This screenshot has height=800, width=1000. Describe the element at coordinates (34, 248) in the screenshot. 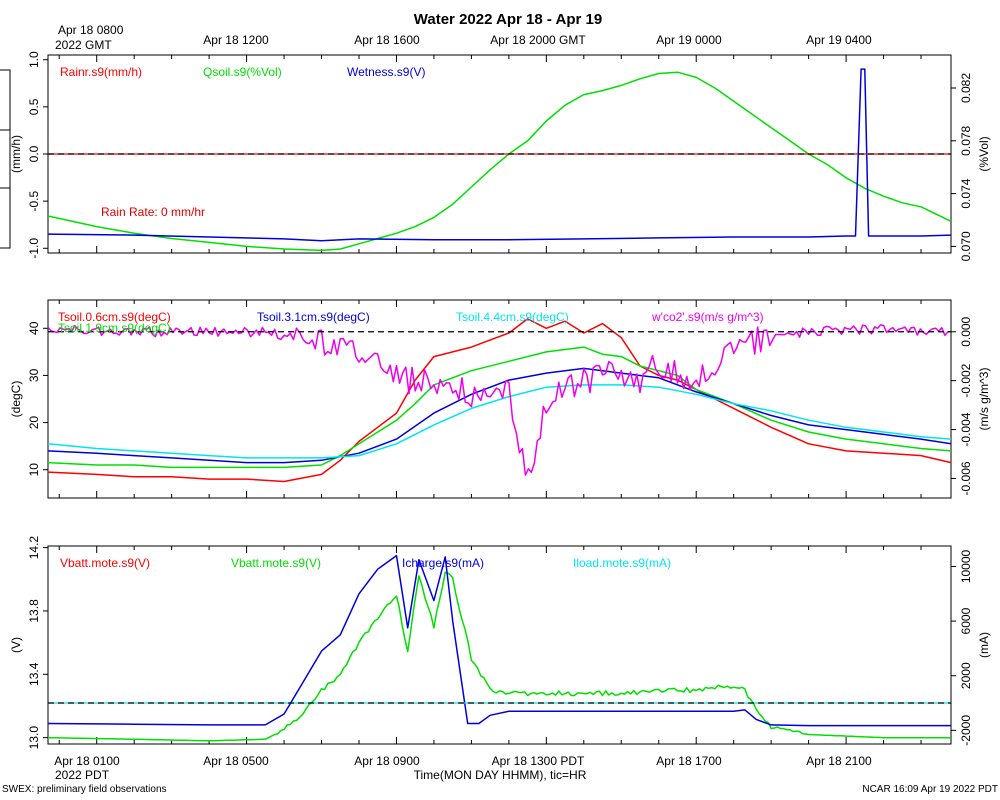

I see `y-tick-label-left: -1.0` at that location.